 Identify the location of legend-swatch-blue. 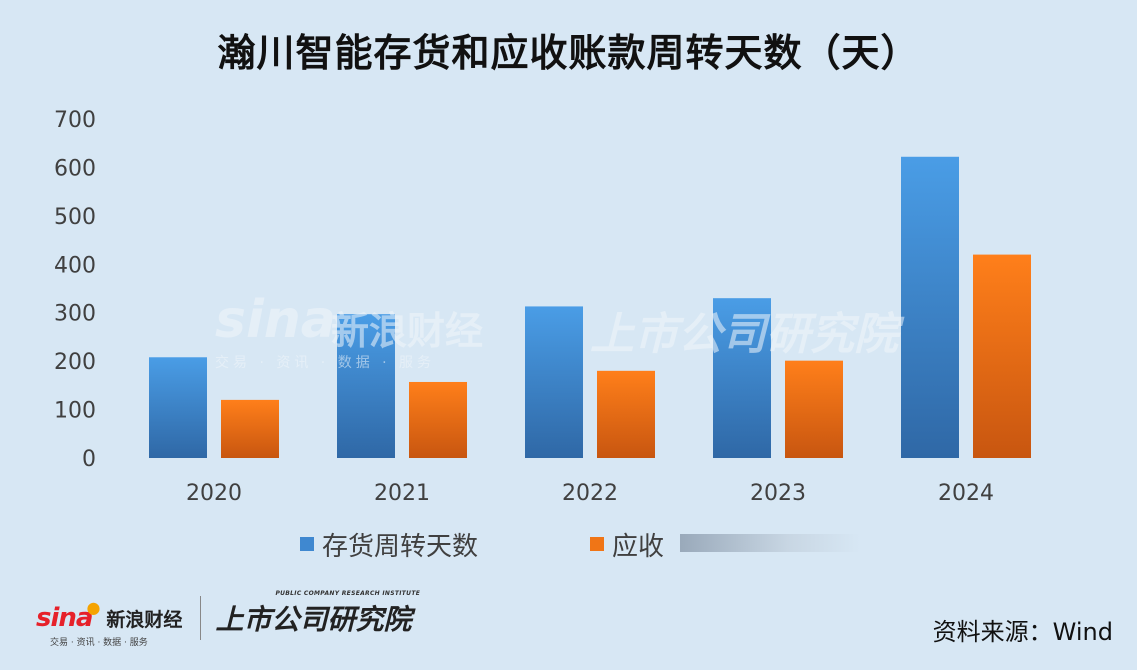
(307, 544).